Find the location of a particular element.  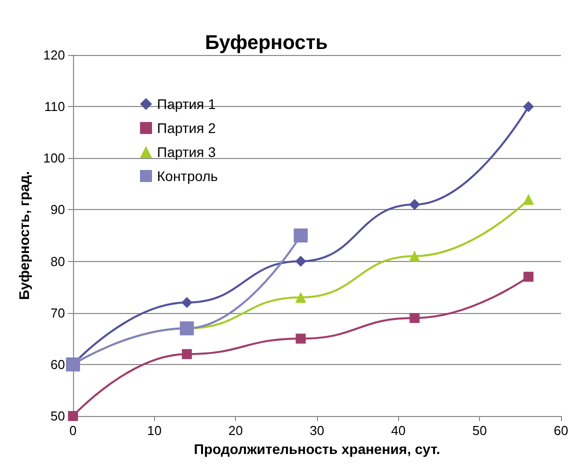

legend-label: Контроль is located at coordinates (187, 176).